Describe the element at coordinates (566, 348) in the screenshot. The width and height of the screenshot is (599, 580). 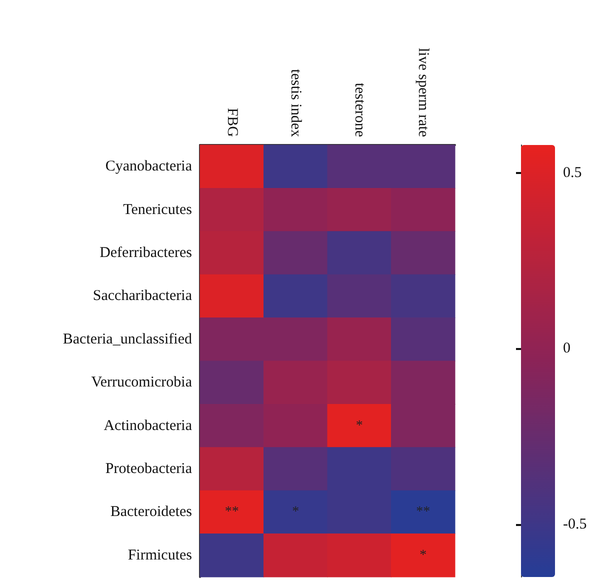
I see `color-bar-label: 0` at that location.